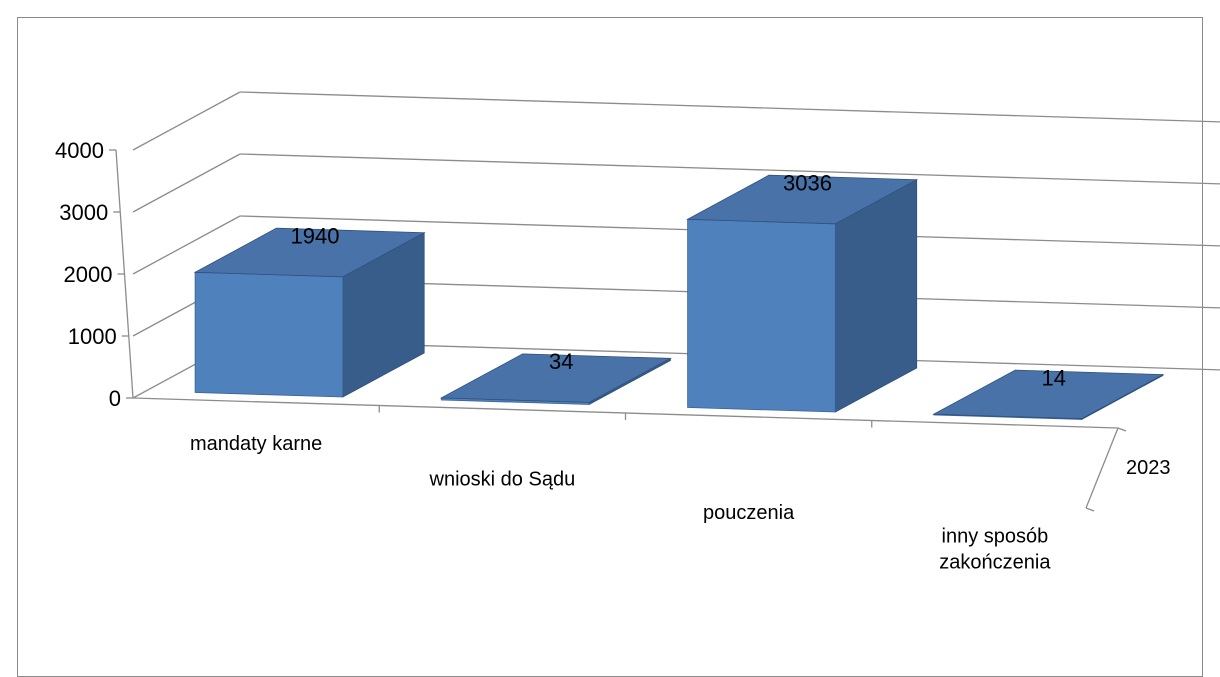 This screenshot has width=1220, height=677. Describe the element at coordinates (807, 183) in the screenshot. I see `data-label: 3036` at that location.